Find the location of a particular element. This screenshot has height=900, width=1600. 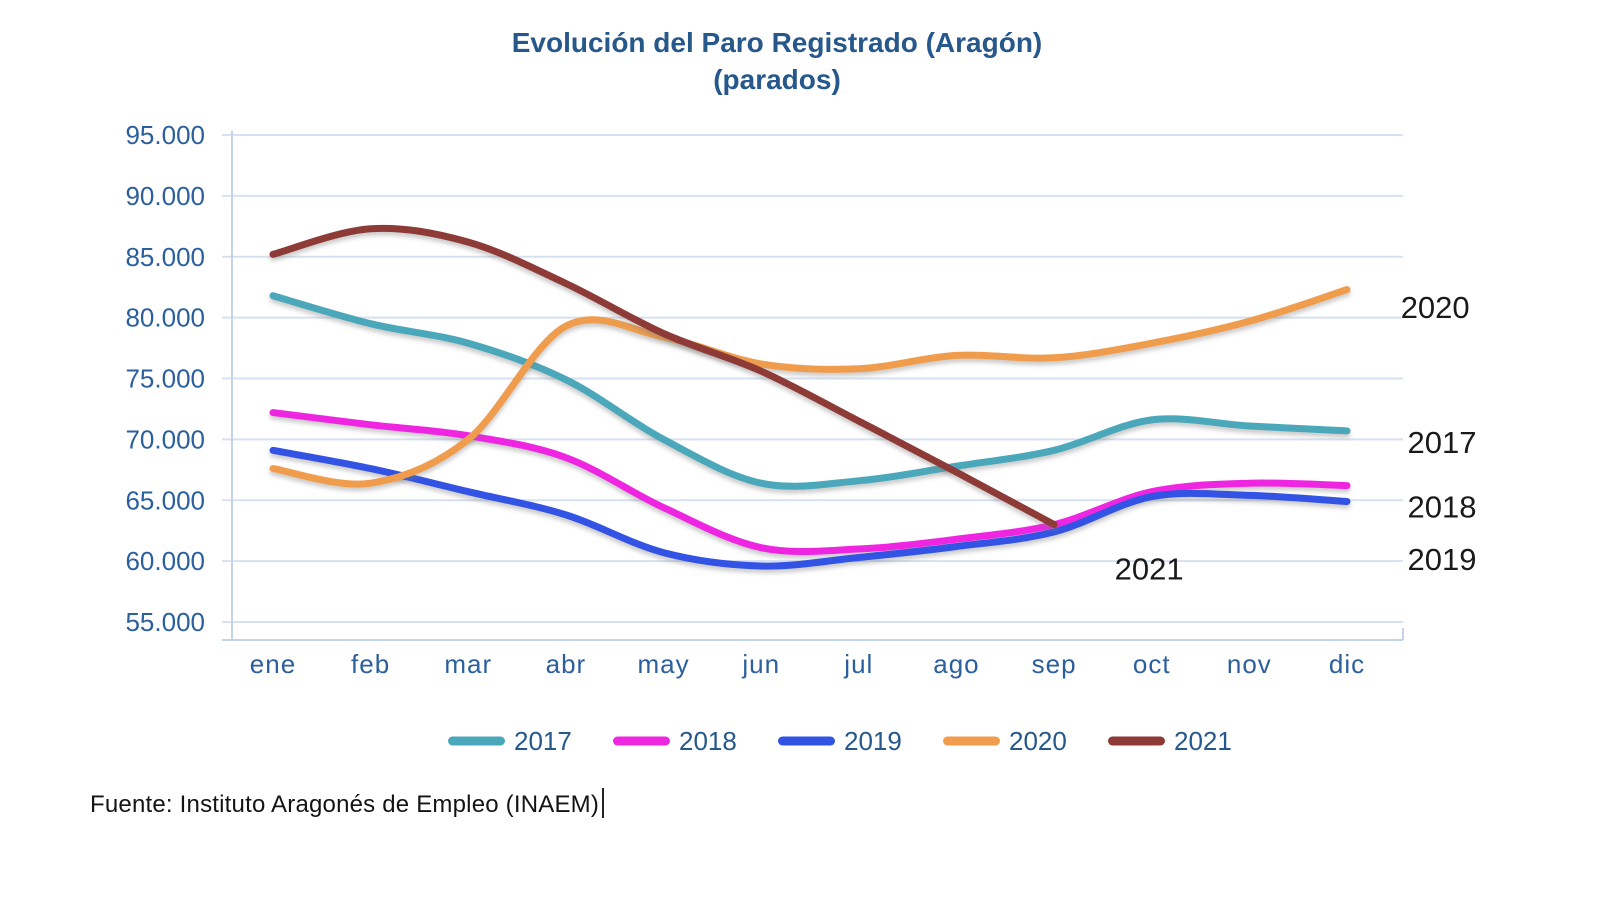

legend-label-2018: 2018 is located at coordinates (708, 741).